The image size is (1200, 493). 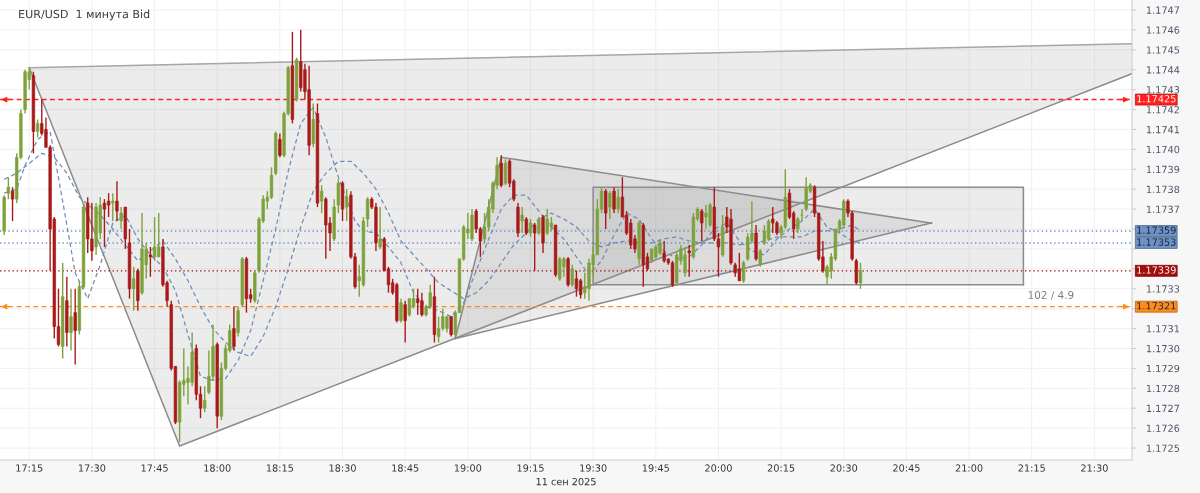 What do you see at coordinates (1162, 110) in the screenshot?
I see `y-tick-label: 1.1742` at bounding box center [1162, 110].